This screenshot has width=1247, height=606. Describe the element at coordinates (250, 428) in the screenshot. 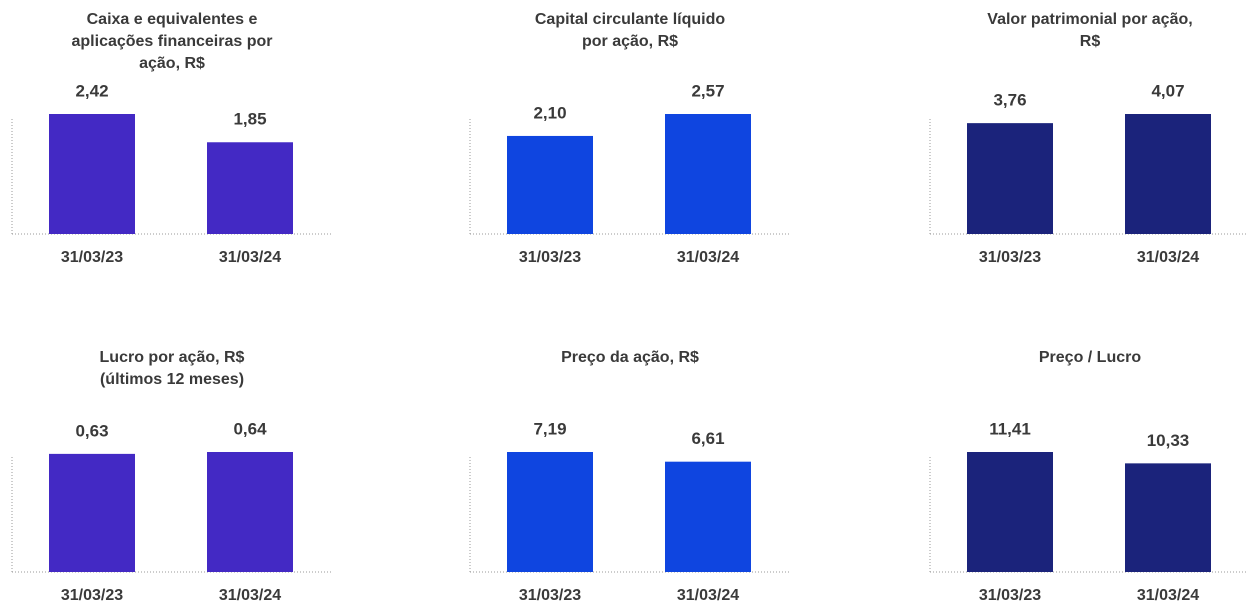

I see `value-label: 0,64` at that location.